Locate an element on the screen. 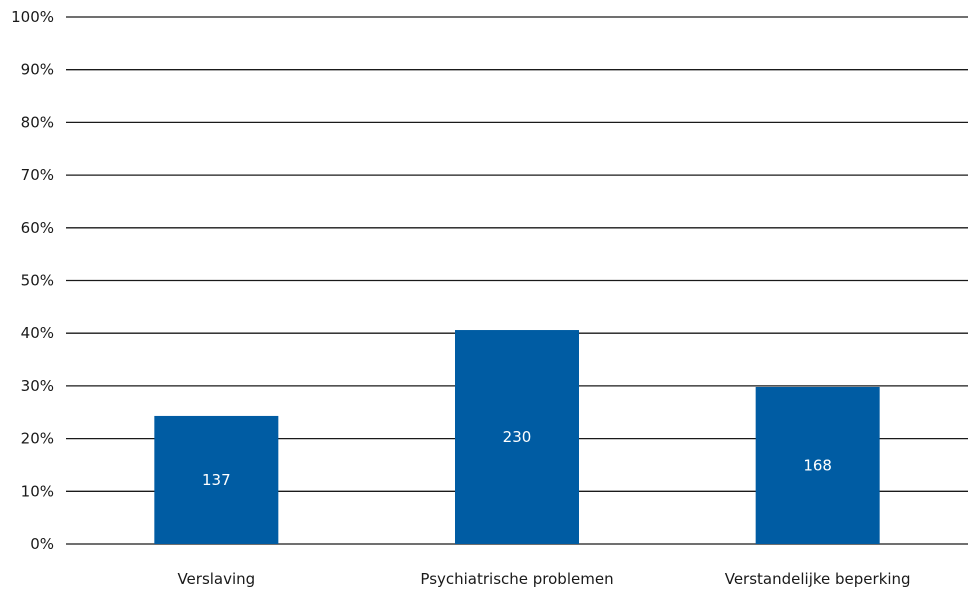  y-axis-tick-labels: 0% 10% 20% 30% 40% 50% 60% 70% 80% 90% 100% is located at coordinates (32, 280).